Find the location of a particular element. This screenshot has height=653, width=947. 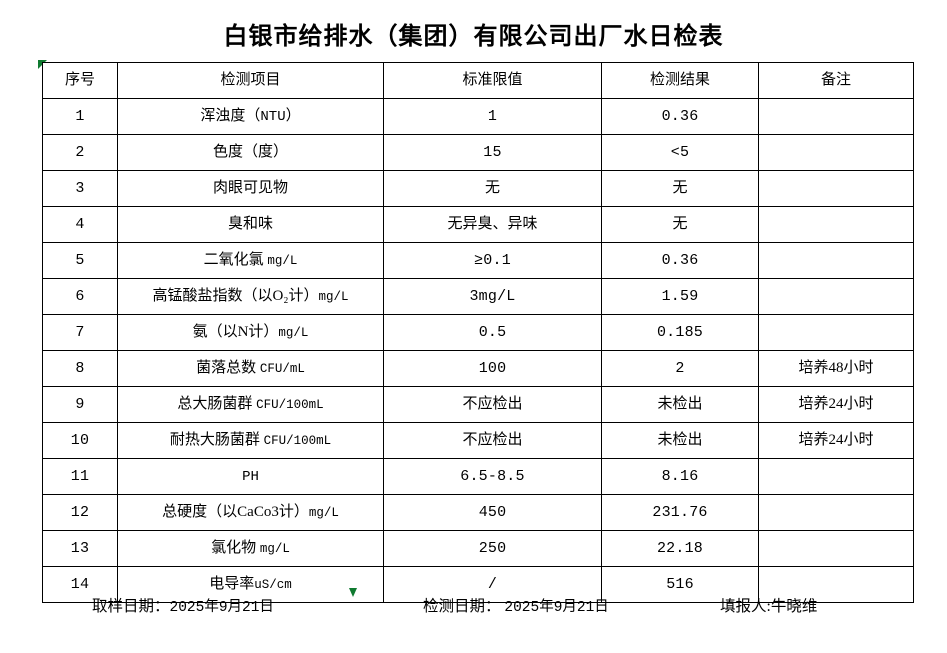

cell-item-unit: CFU/mL is located at coordinates (282, 368).